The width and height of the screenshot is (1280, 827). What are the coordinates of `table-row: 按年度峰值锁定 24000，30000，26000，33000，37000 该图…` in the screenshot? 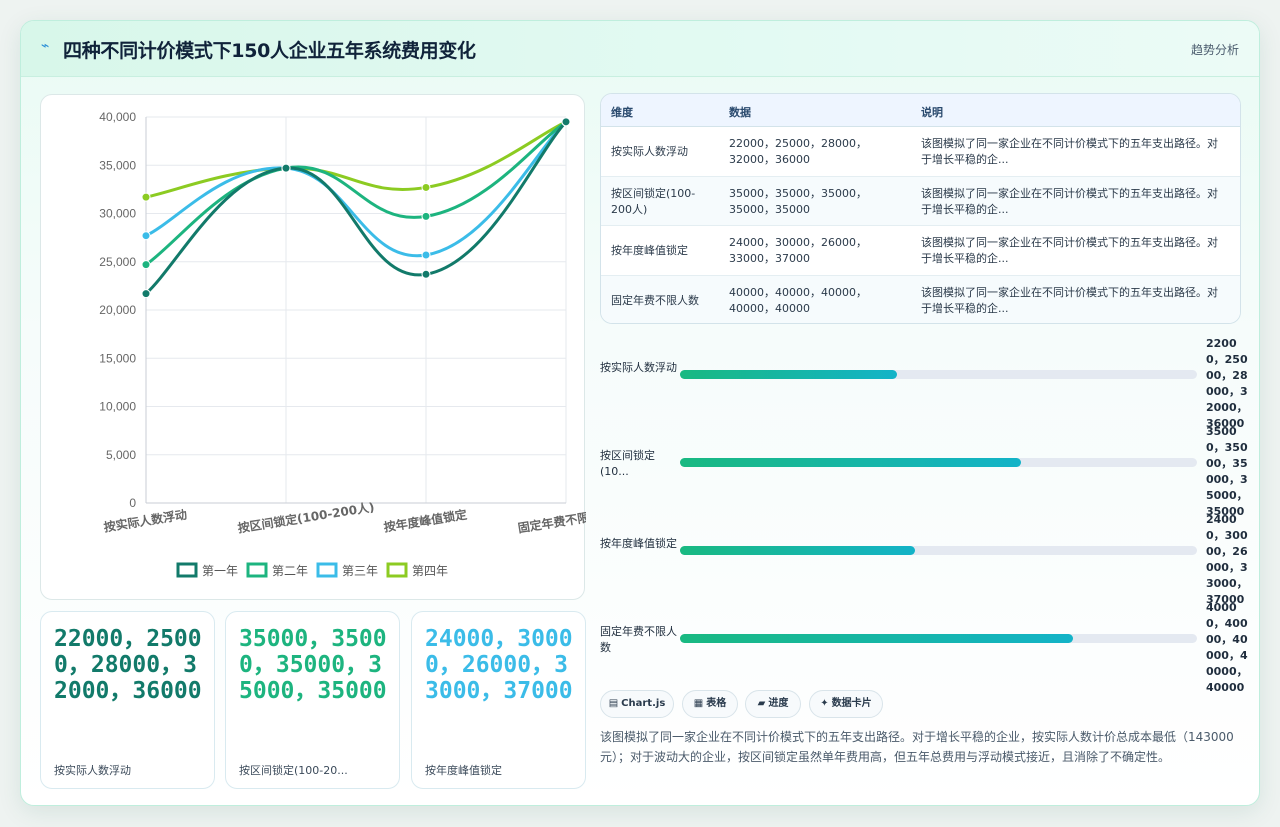 It's located at (920, 251).